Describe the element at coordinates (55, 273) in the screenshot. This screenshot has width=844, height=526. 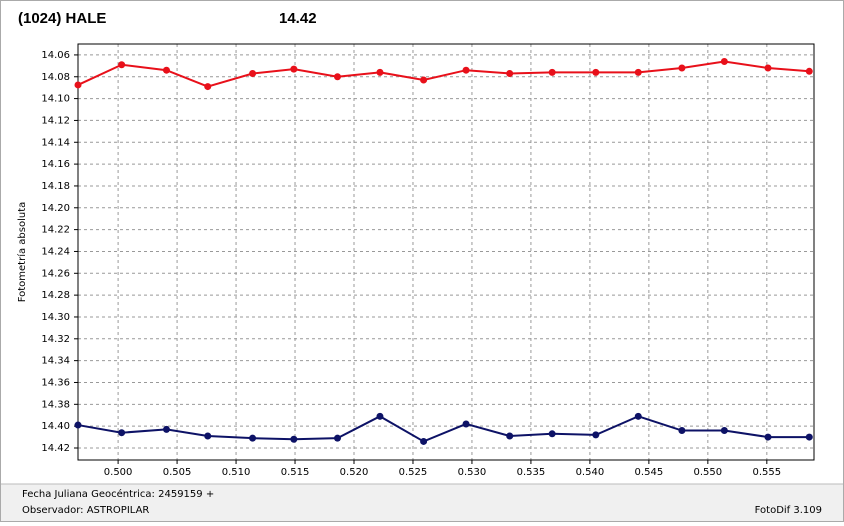
I see `y-tick-label: 14.26` at that location.